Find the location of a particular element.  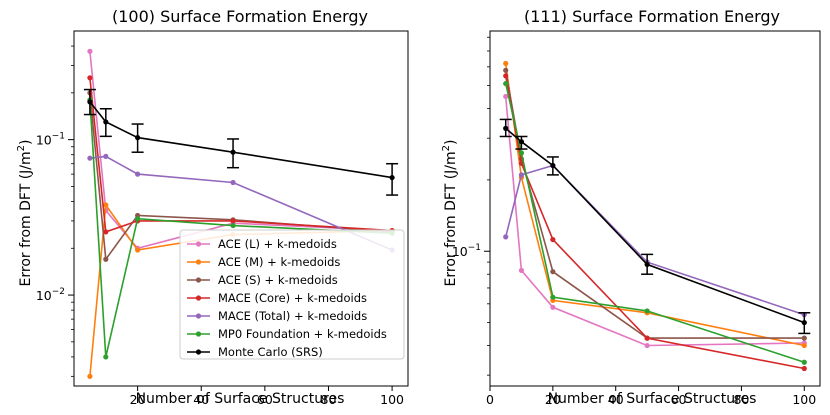

legend-label: MACE (Total) + k-medoids is located at coordinates (292, 316).